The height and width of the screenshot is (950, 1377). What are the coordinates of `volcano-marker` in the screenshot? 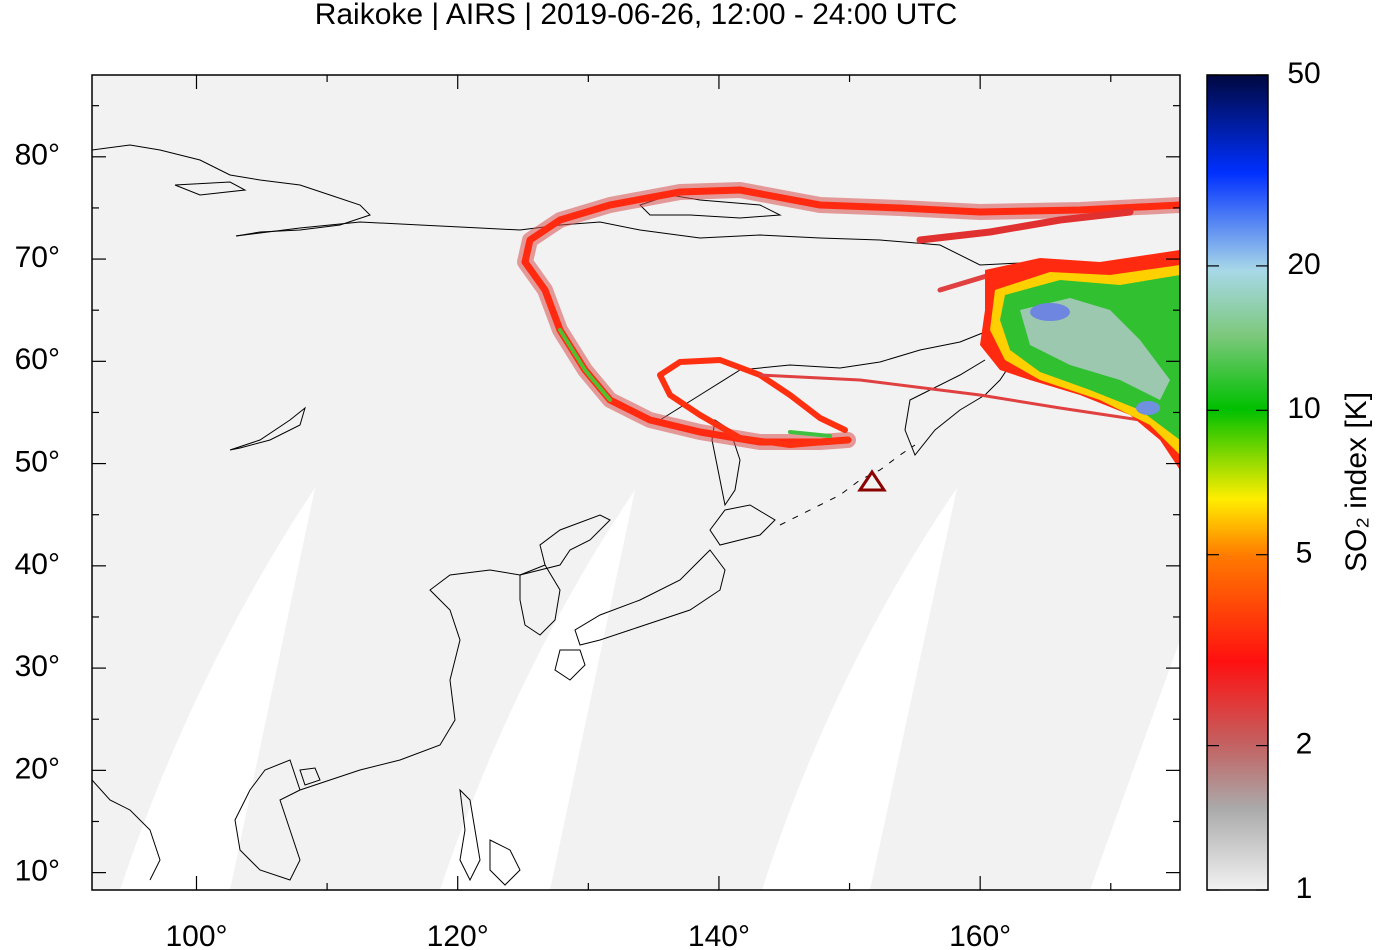 It's located at (872, 480).